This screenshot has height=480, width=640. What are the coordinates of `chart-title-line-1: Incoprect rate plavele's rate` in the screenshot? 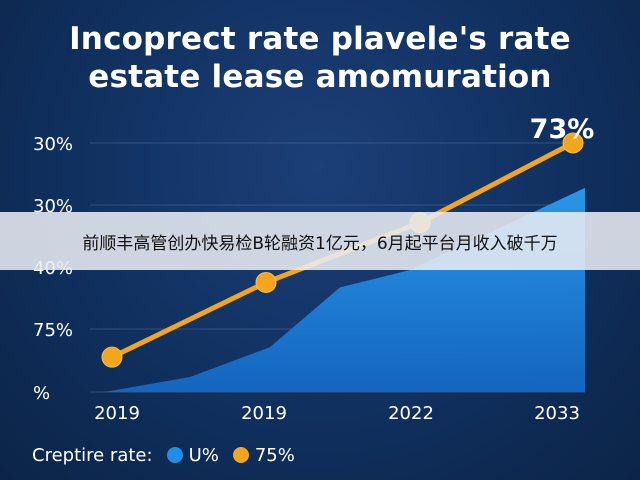 It's located at (320, 39).